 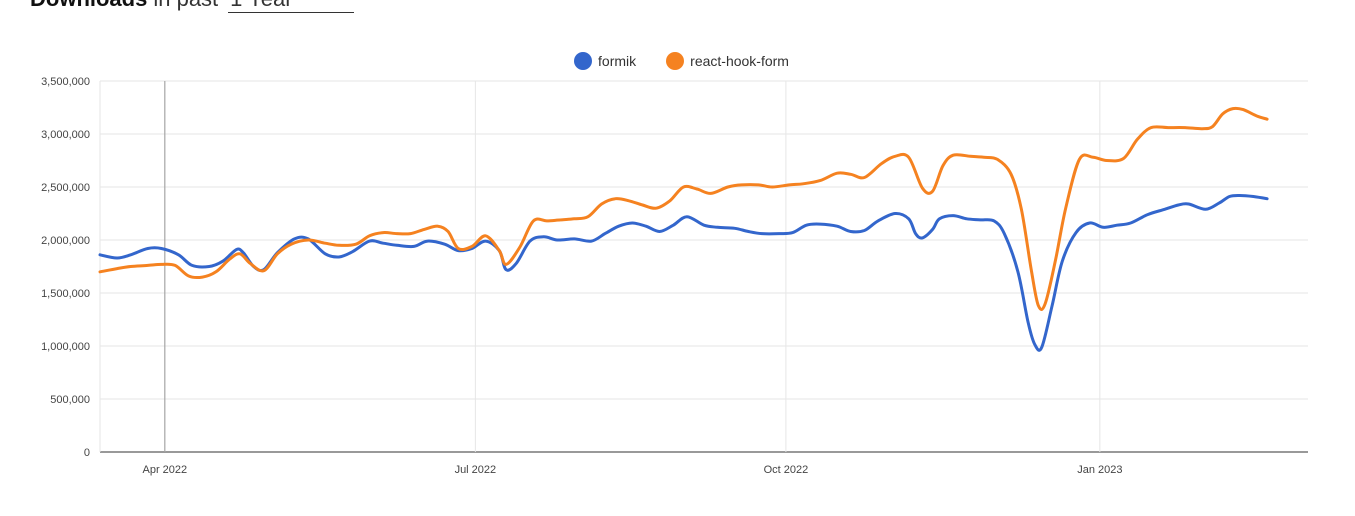 I want to click on legend-item-formik: formik, so click(x=601, y=61).